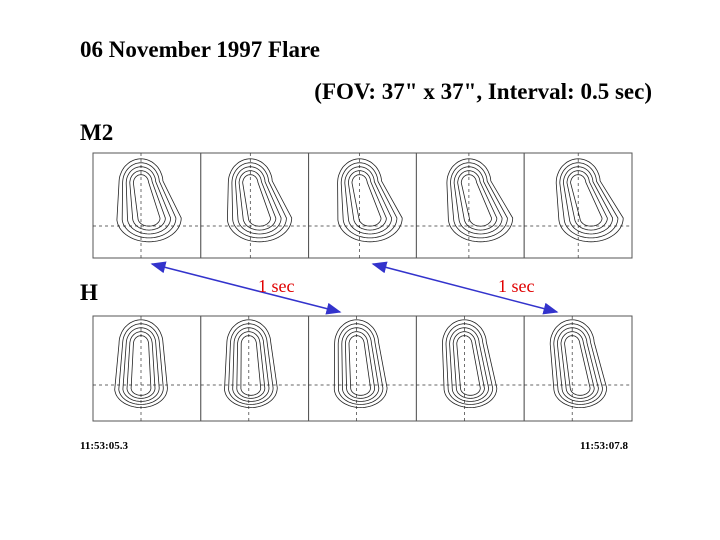 This screenshot has width=720, height=540. Describe the element at coordinates (96, 132) in the screenshot. I see `row-label: M2` at that location.